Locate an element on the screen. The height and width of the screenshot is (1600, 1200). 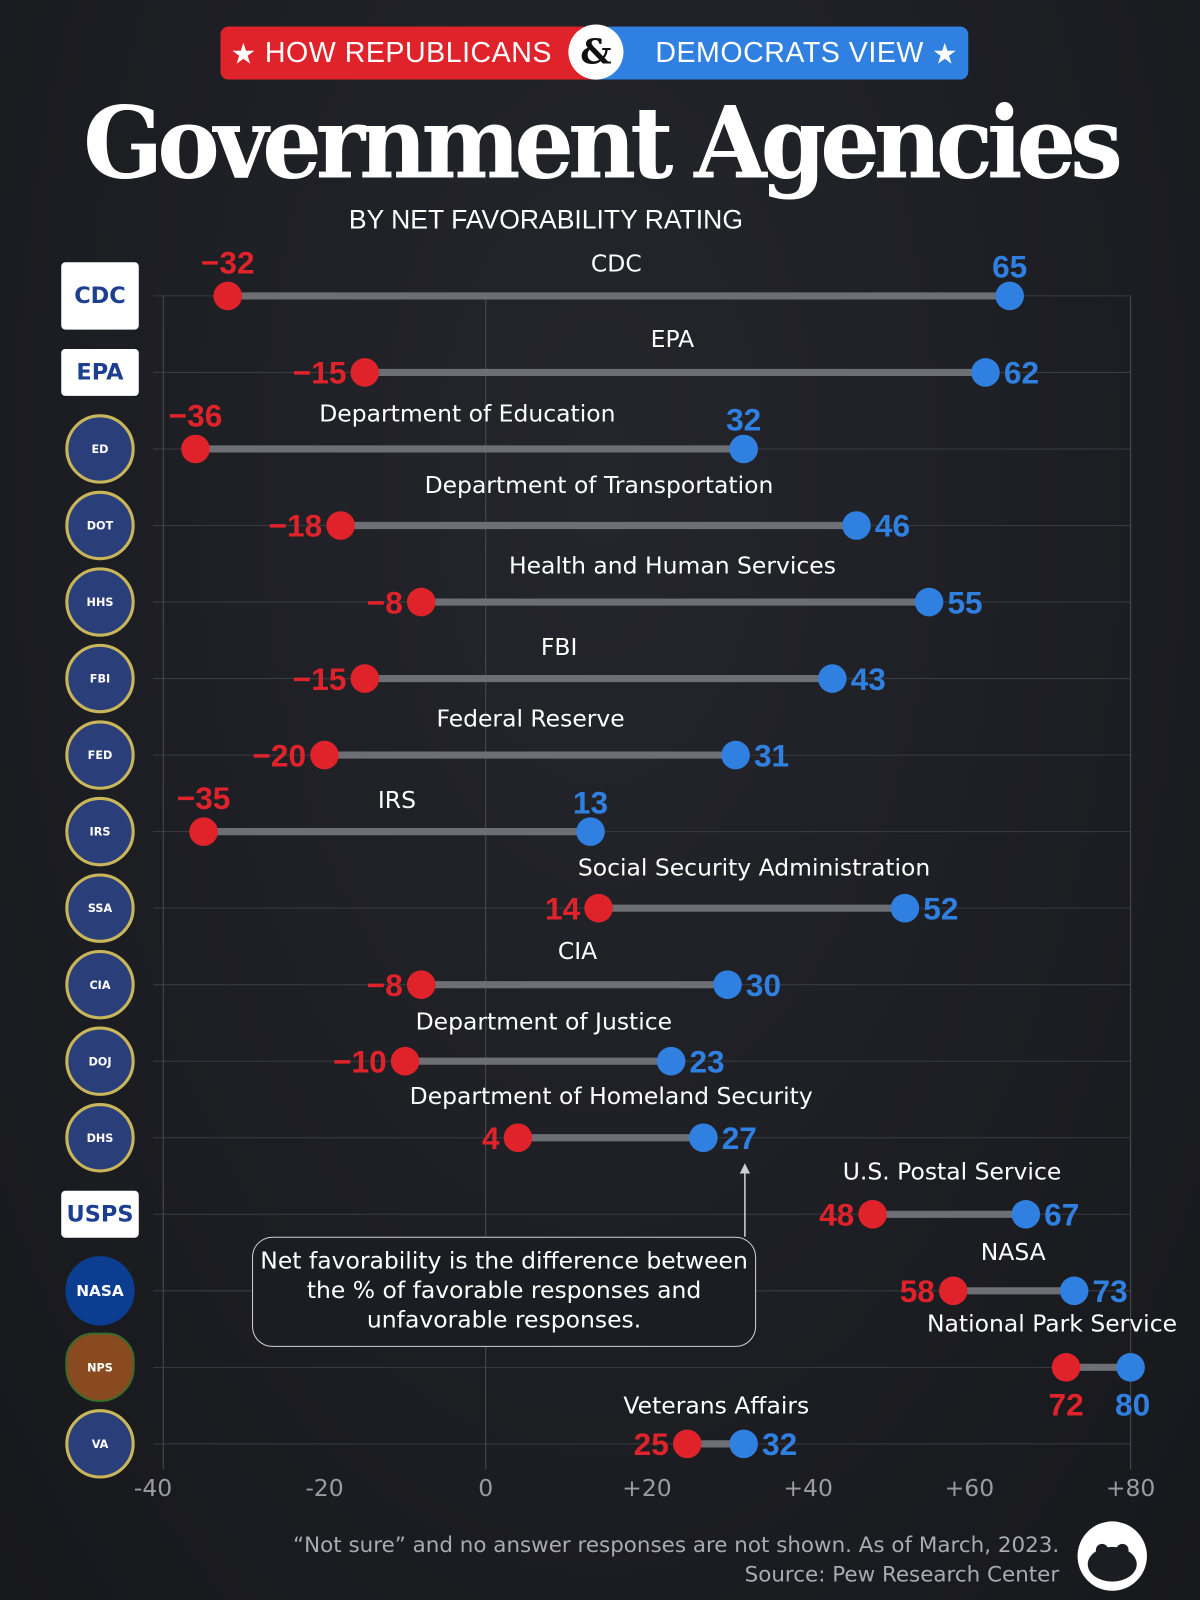
democrat-value: 46 is located at coordinates (892, 526).